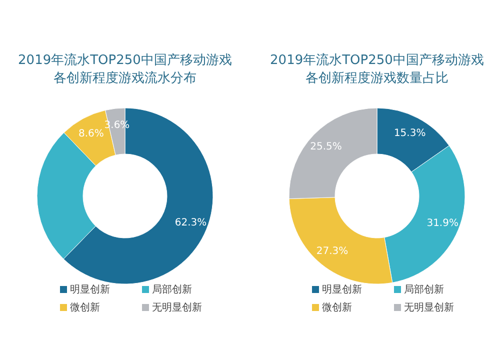 The image size is (500, 362). I want to click on data-label: 27.3%, so click(332, 251).